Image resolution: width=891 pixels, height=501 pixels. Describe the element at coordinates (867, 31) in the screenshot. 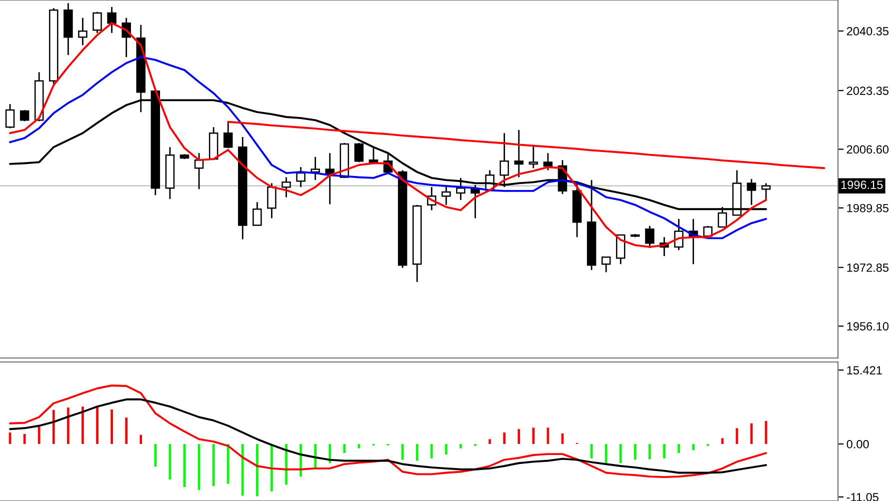

I see `y-tick-label: 2040.35` at that location.